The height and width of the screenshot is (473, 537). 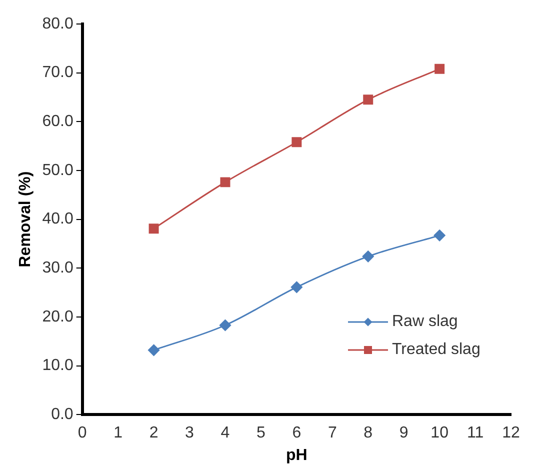 I want to click on x-tick-label: 1, so click(x=118, y=433).